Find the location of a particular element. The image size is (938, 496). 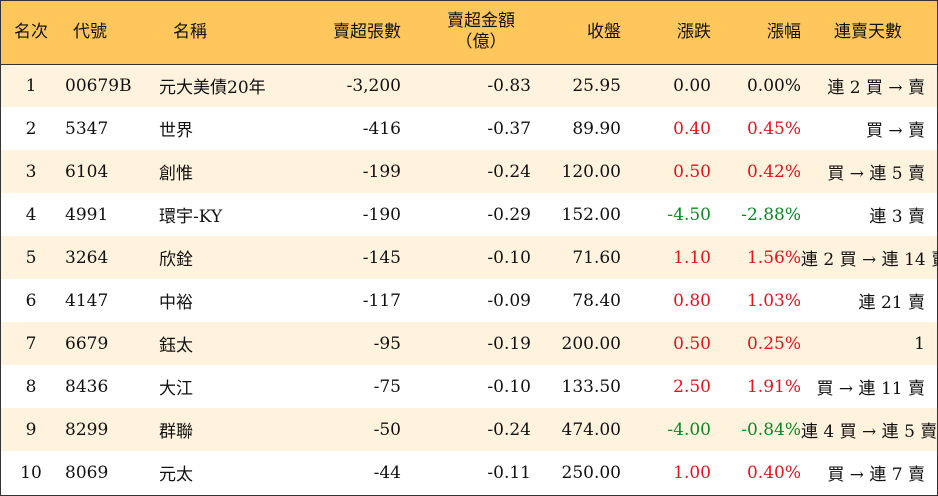

cell-stock-code: 3264 is located at coordinates (87, 257).